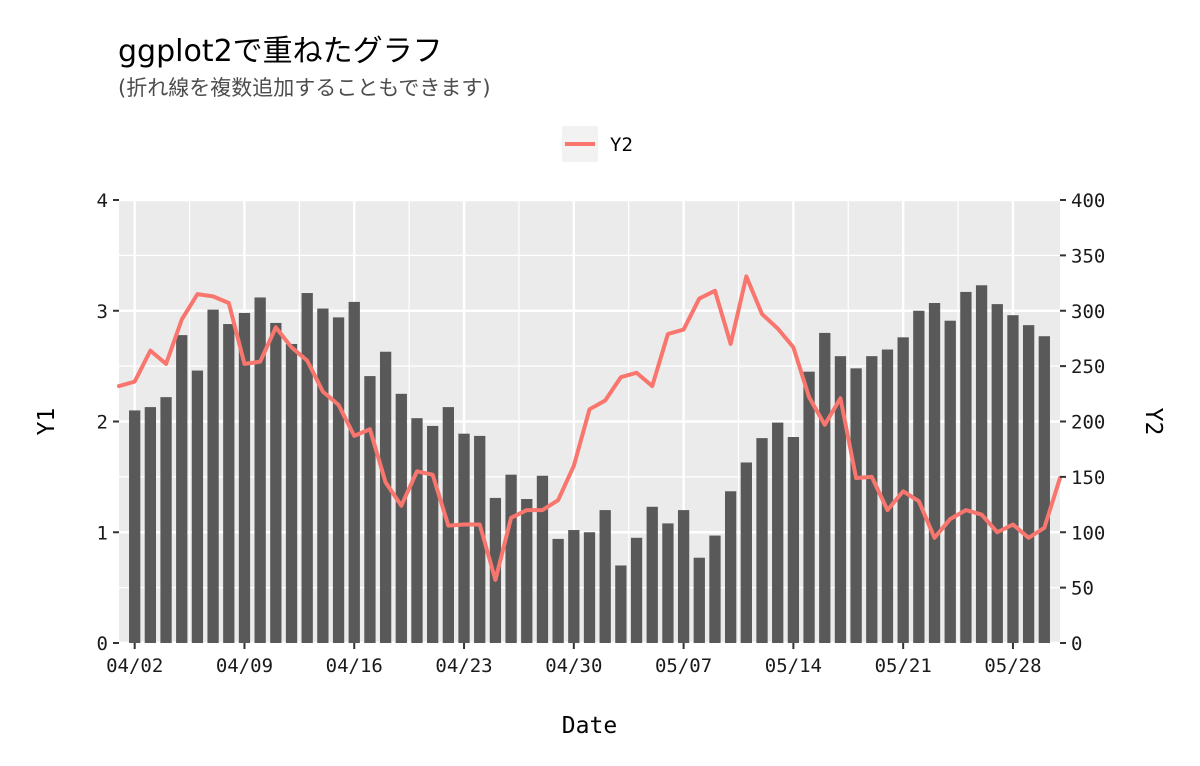 This screenshot has width=1200, height=766. I want to click on y1-tick-label: 4, so click(102, 201).